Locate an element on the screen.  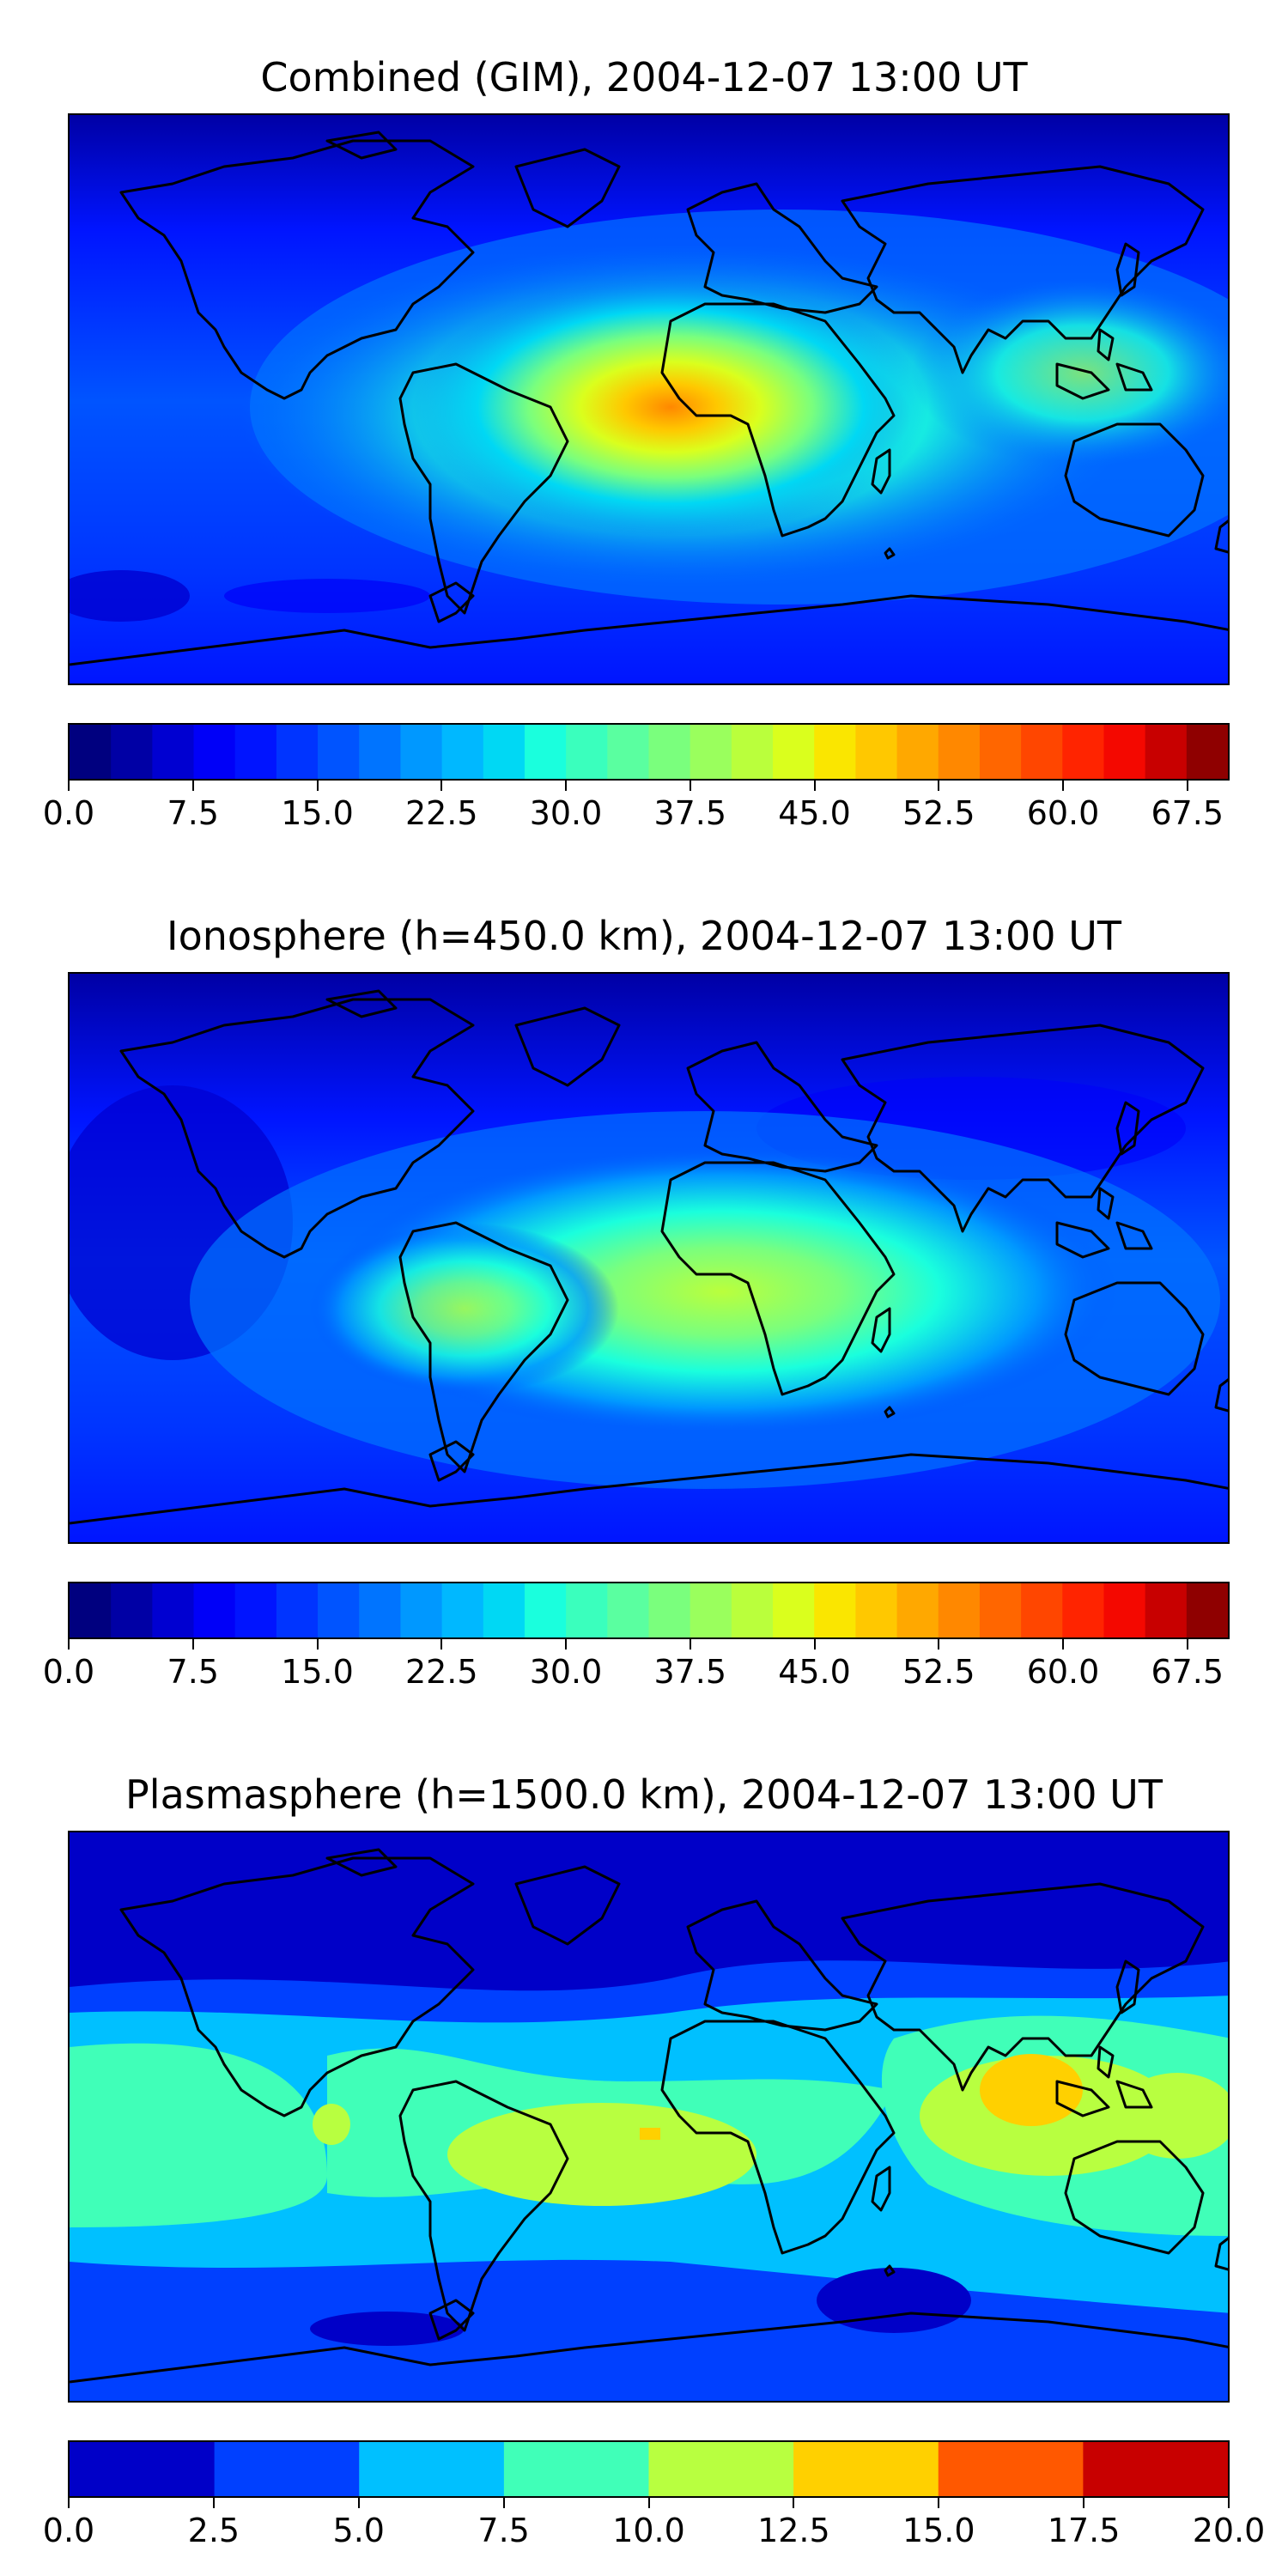
colorbar-tick-label: 5.0 is located at coordinates (358, 2530).